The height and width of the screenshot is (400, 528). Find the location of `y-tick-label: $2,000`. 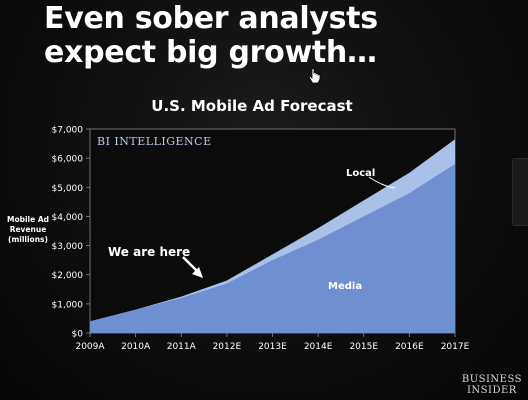

y-tick-label: $2,000 is located at coordinates (68, 276).